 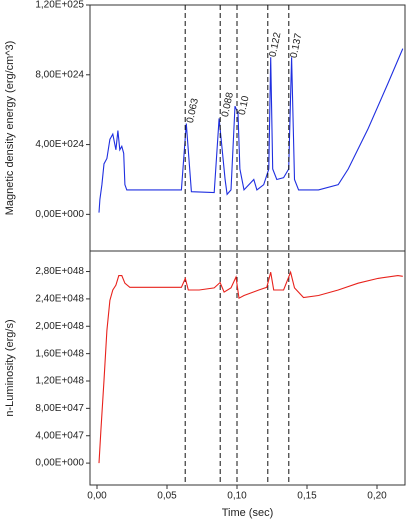 I want to click on annotation-label: 0.063, so click(x=193, y=110).